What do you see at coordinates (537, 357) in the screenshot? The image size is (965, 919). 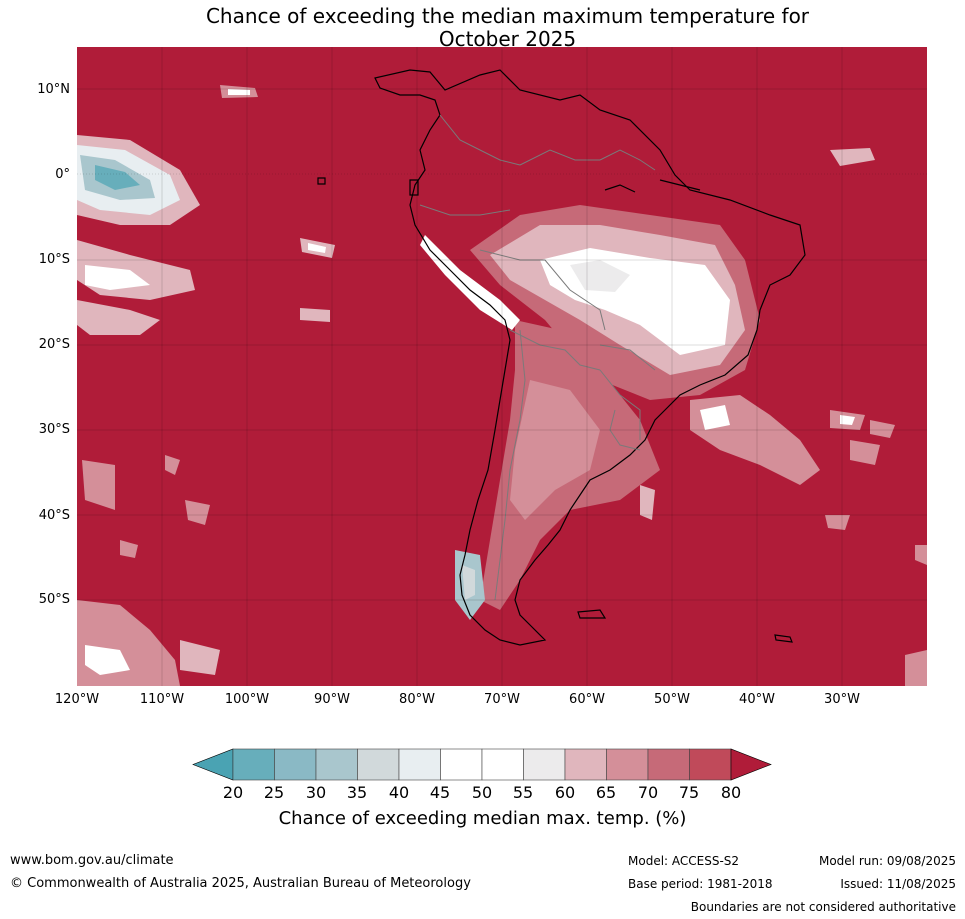 I see `country-borders` at bounding box center [537, 357].